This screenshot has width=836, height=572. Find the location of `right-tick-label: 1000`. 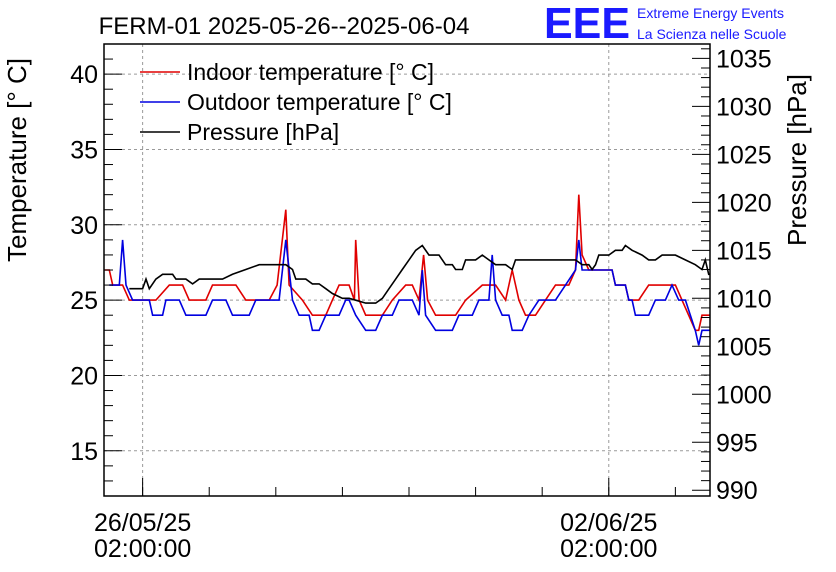

right-tick-label: 1000 is located at coordinates (744, 395).